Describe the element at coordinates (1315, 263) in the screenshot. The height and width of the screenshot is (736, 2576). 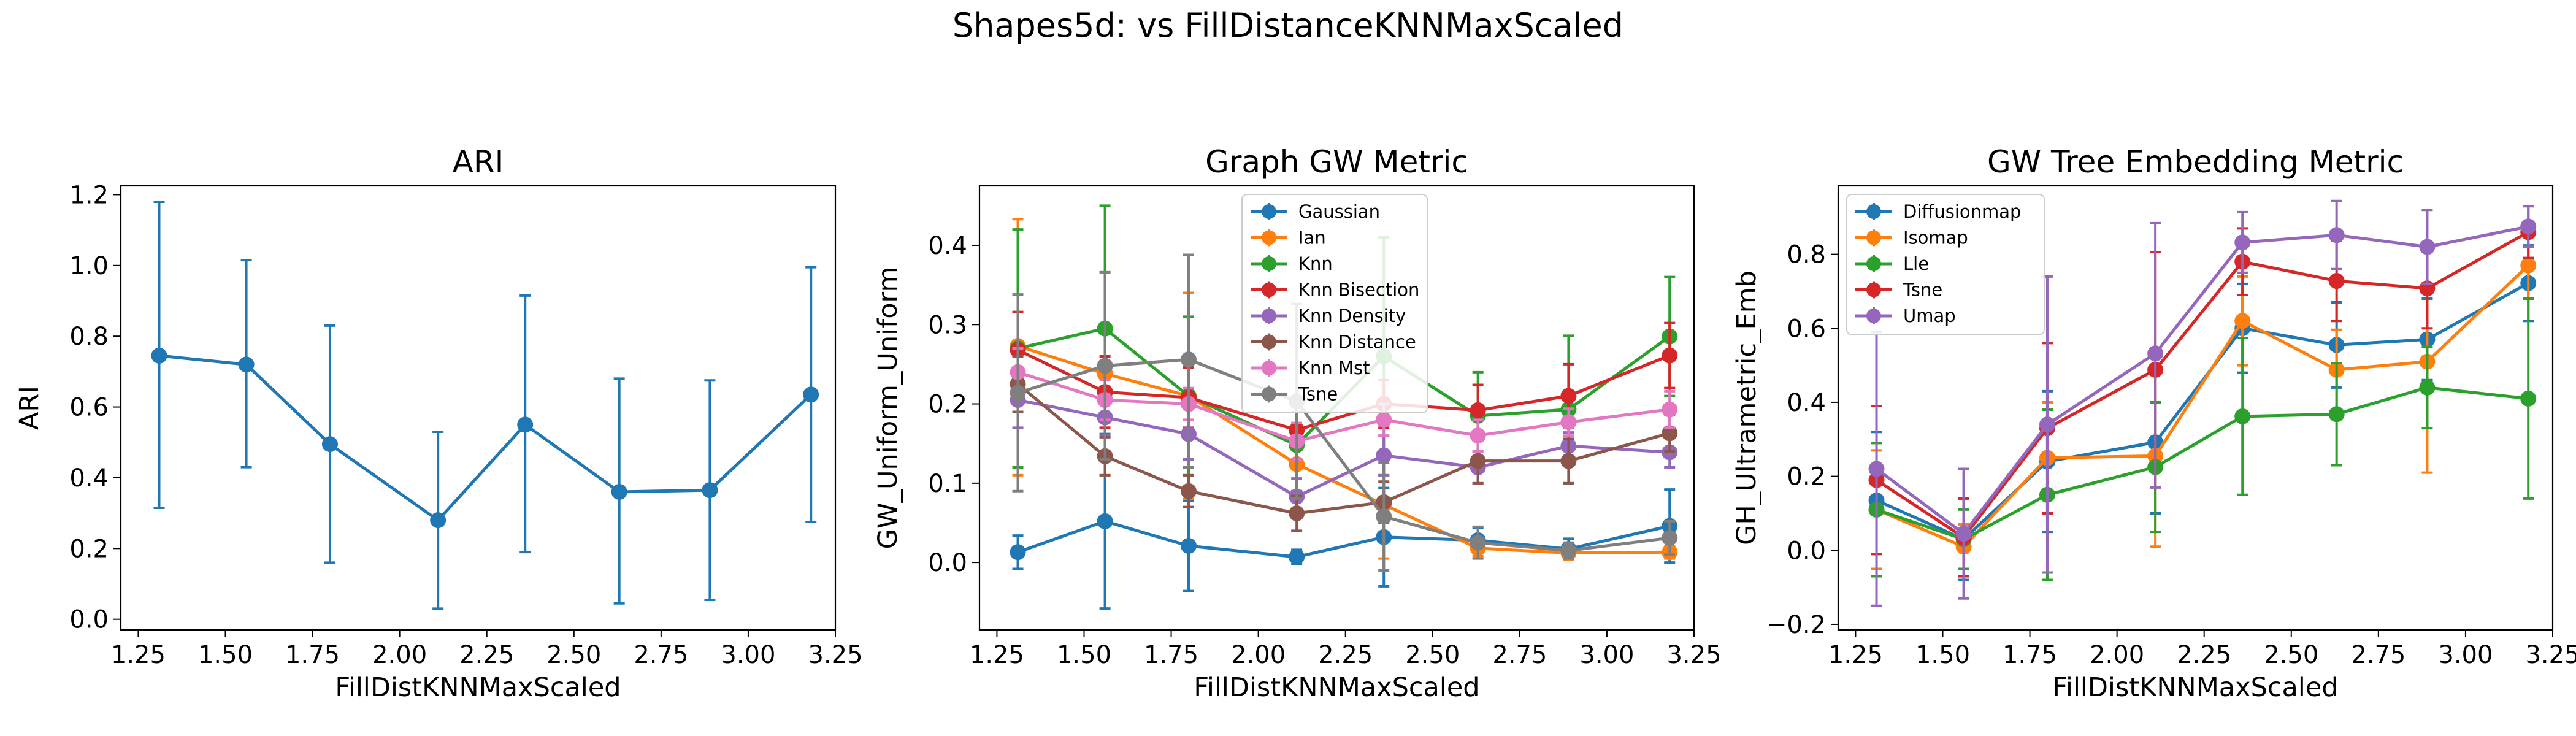
I see `legend-label: Knn` at that location.